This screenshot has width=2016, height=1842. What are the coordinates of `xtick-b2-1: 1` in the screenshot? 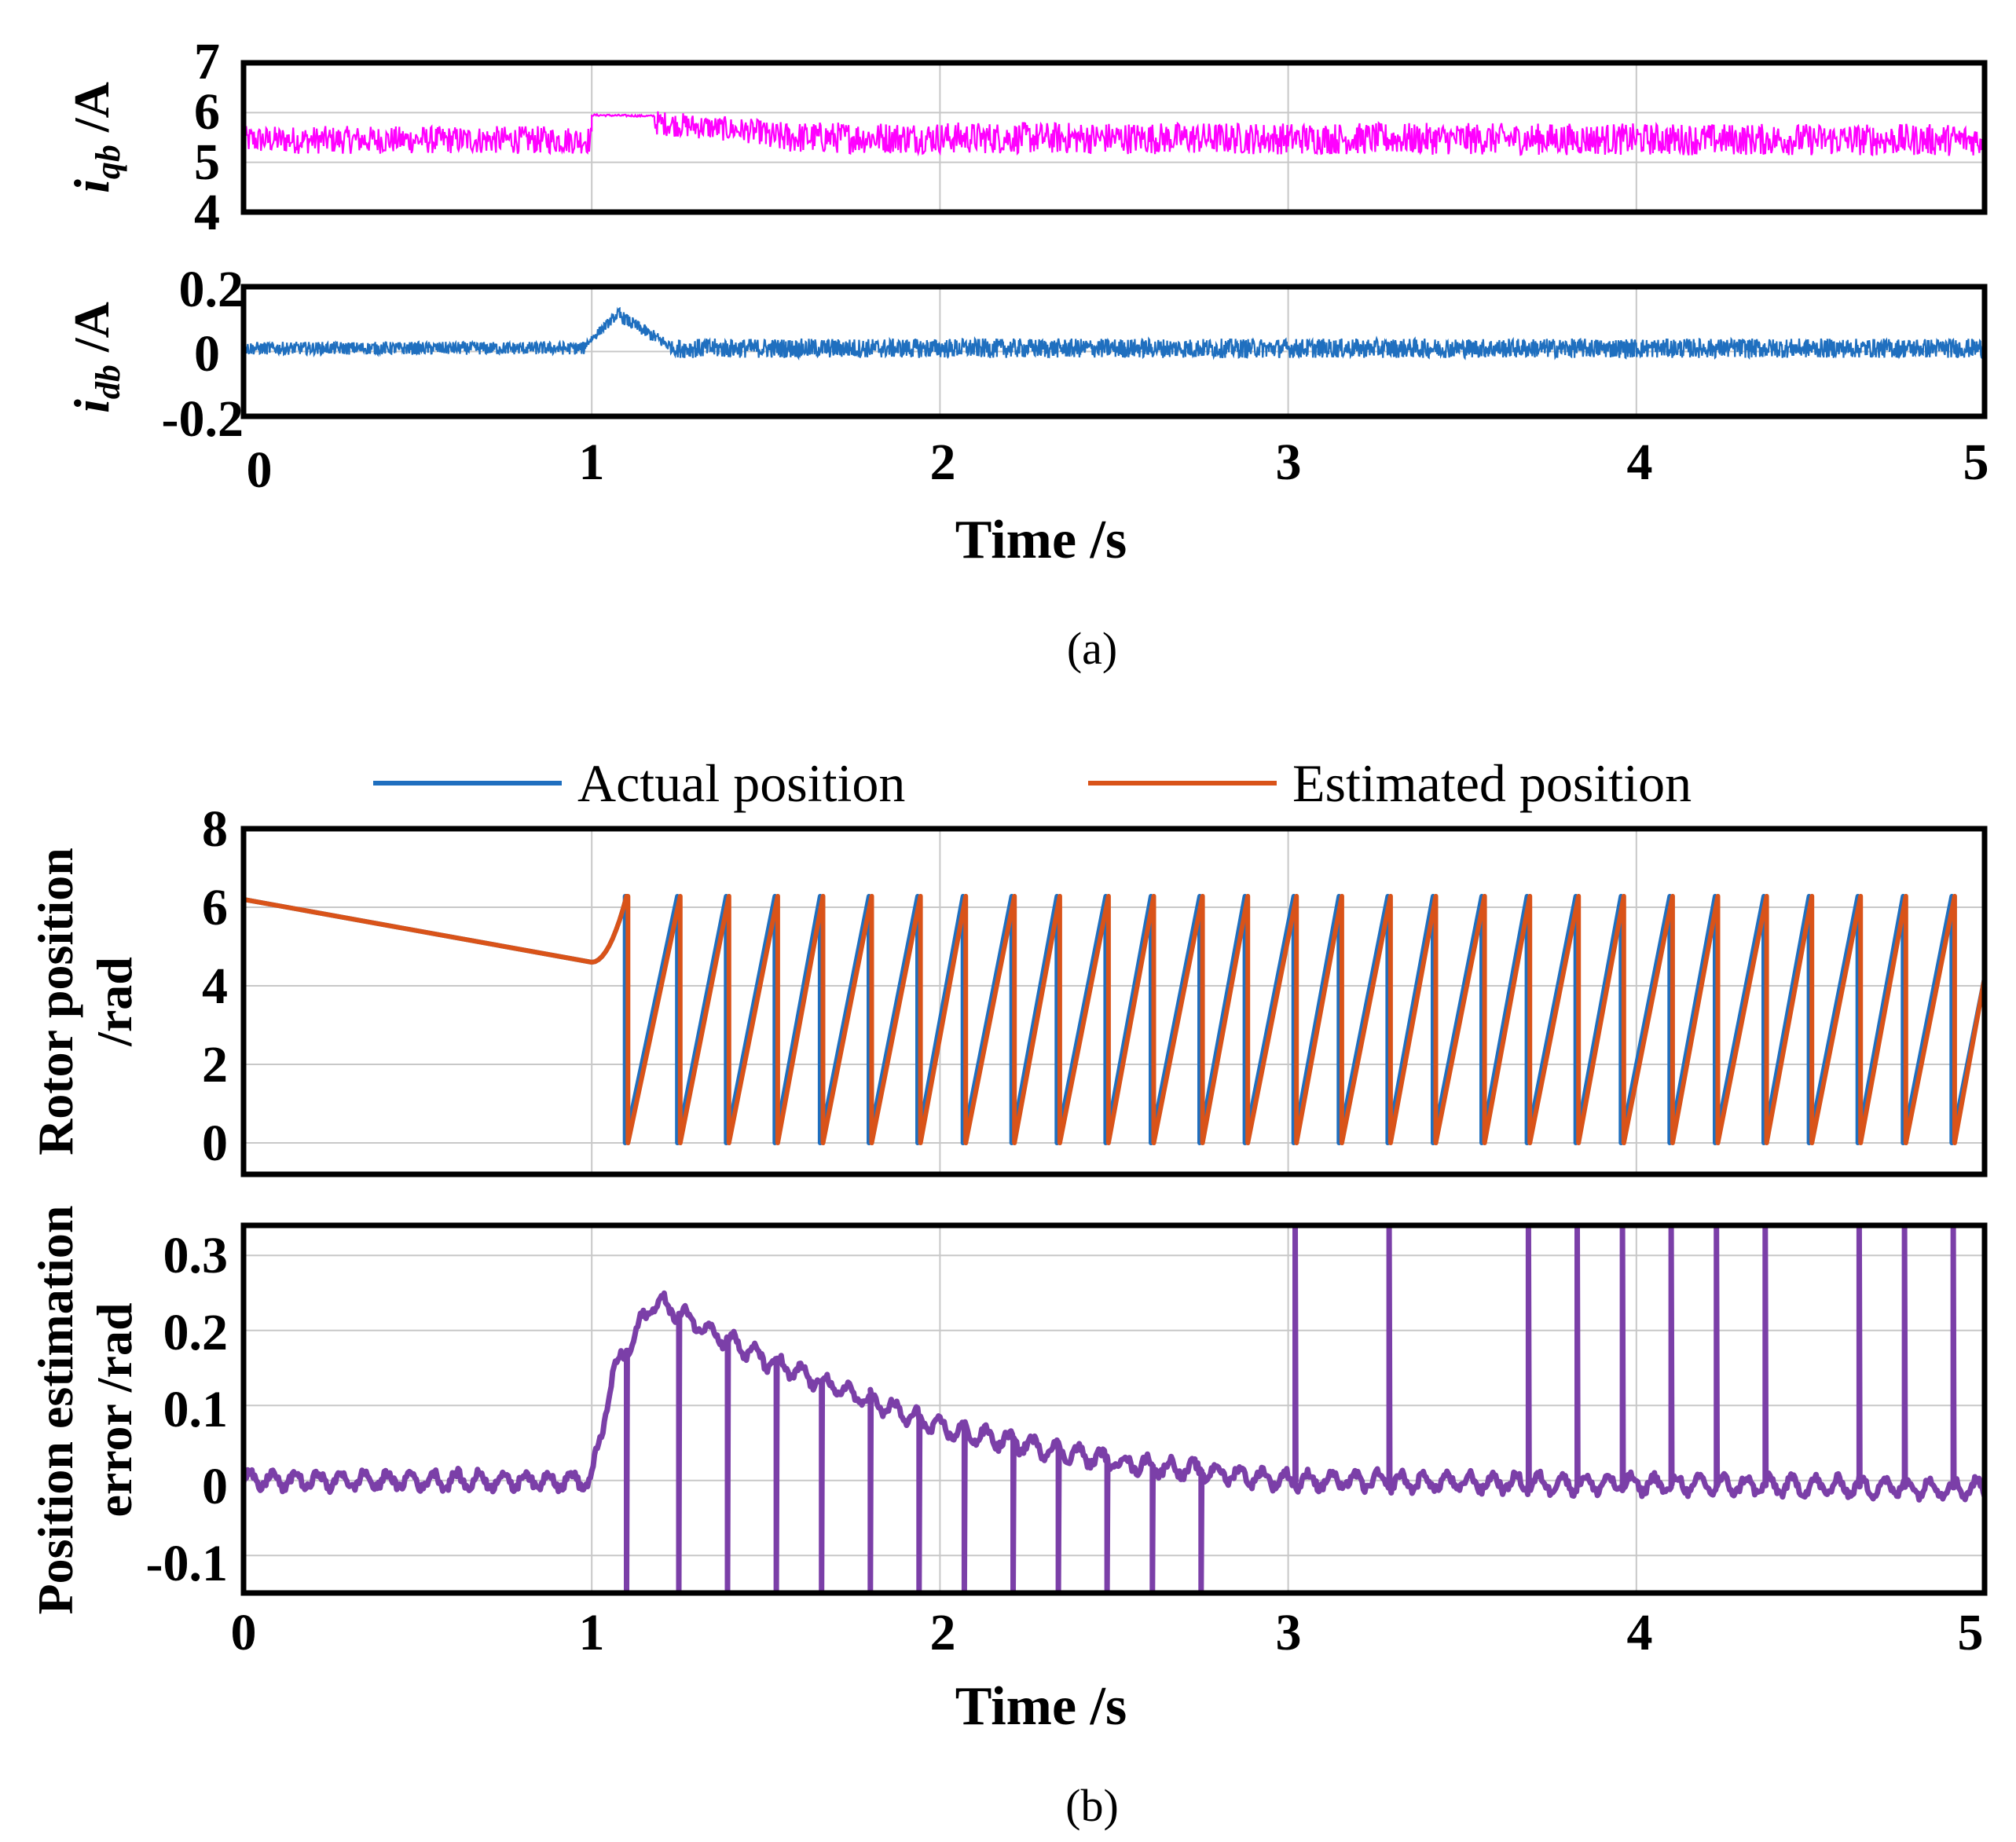 It's located at (592, 1632).